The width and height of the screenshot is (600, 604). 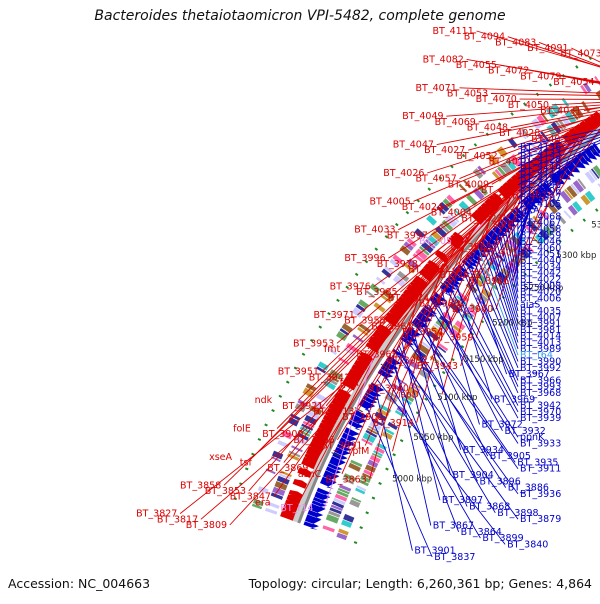 I want to click on reverse-gene-label: BT_3837, so click(x=454, y=557).